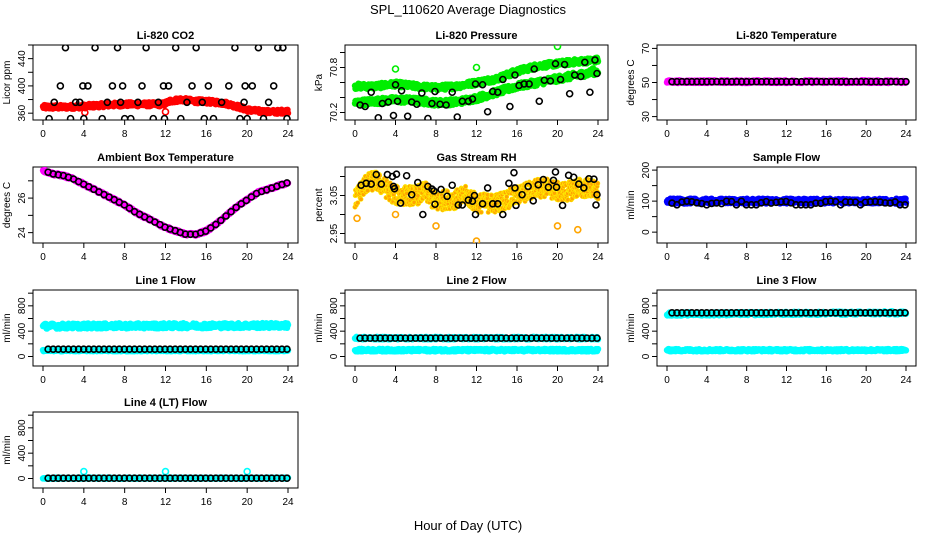 This screenshot has width=936, height=540. I want to click on series-outliers, so click(467, 226).